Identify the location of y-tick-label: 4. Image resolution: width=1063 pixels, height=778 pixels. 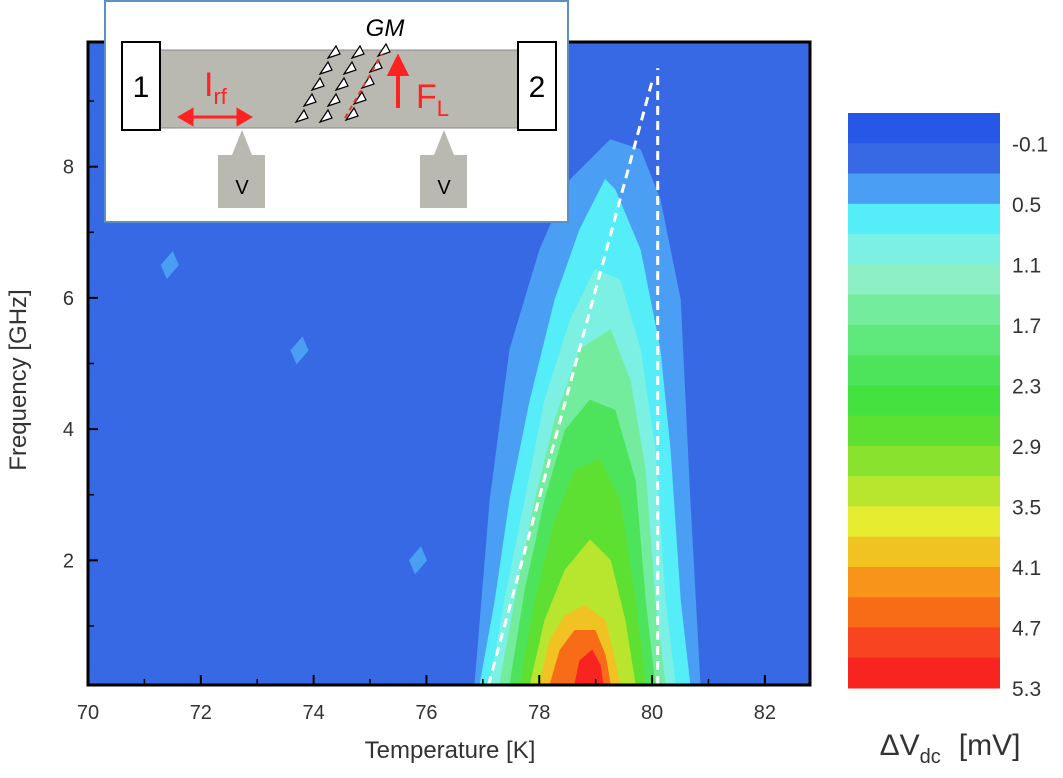
(68, 430).